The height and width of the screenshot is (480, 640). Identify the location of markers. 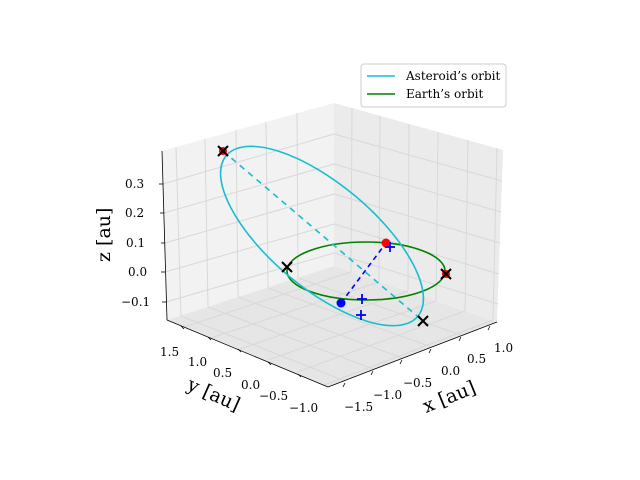
(334, 236).